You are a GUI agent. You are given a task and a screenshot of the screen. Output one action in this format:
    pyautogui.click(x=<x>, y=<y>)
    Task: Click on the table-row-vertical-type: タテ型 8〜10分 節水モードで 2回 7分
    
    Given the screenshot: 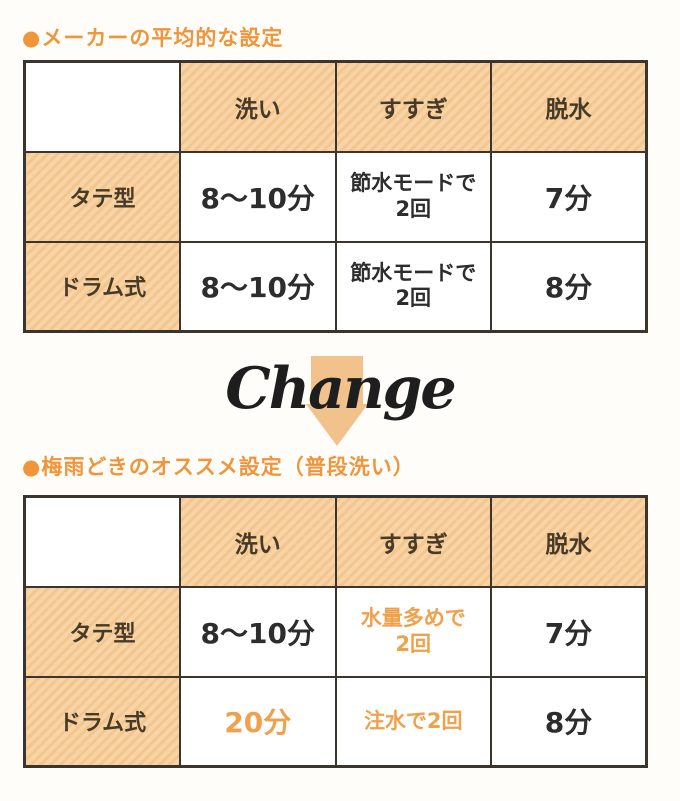 What is the action you would take?
    pyautogui.click(x=335, y=196)
    